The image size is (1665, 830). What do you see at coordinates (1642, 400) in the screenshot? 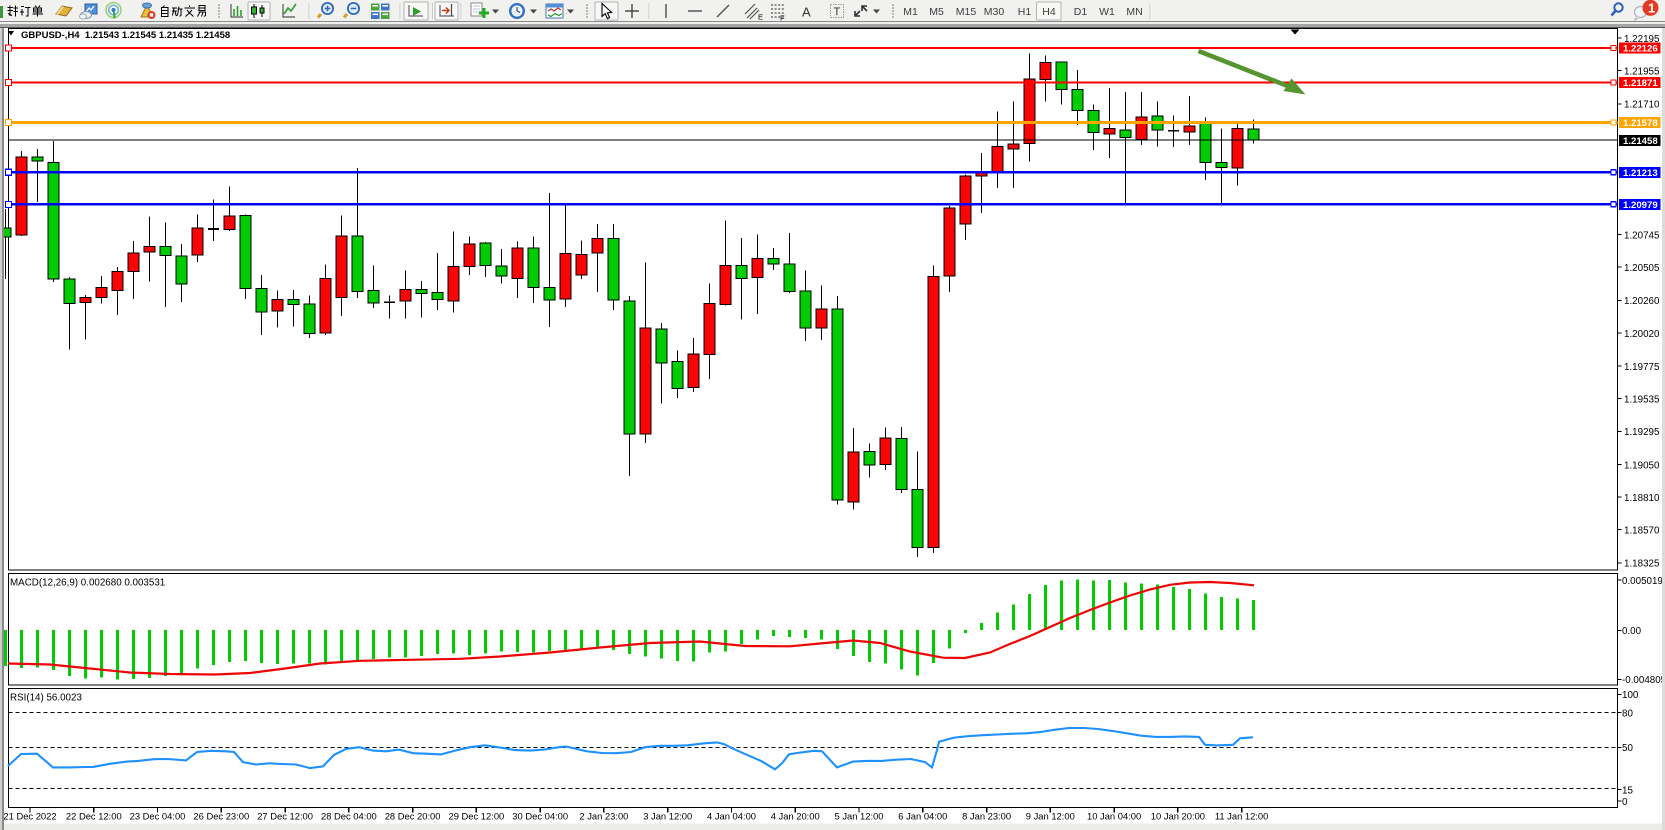
I see `svg-text: 1.19535` at bounding box center [1642, 400].